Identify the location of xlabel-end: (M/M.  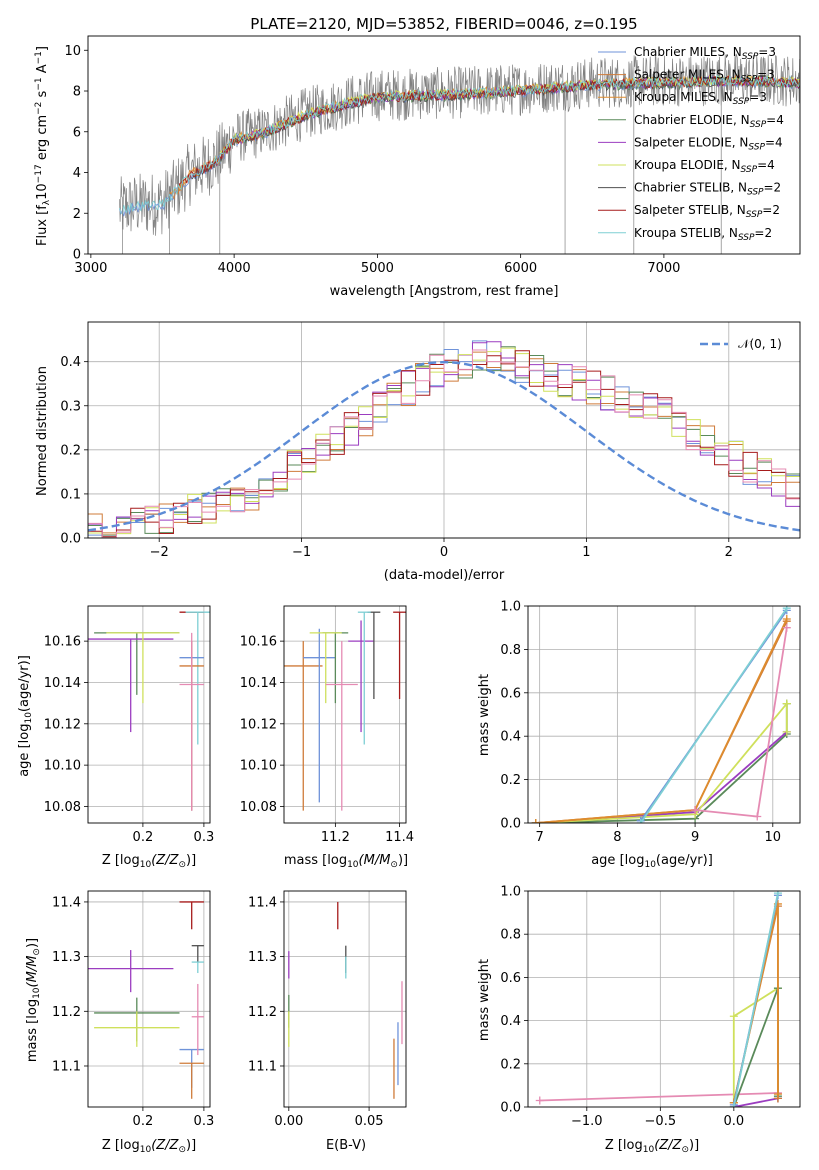
(375, 860).